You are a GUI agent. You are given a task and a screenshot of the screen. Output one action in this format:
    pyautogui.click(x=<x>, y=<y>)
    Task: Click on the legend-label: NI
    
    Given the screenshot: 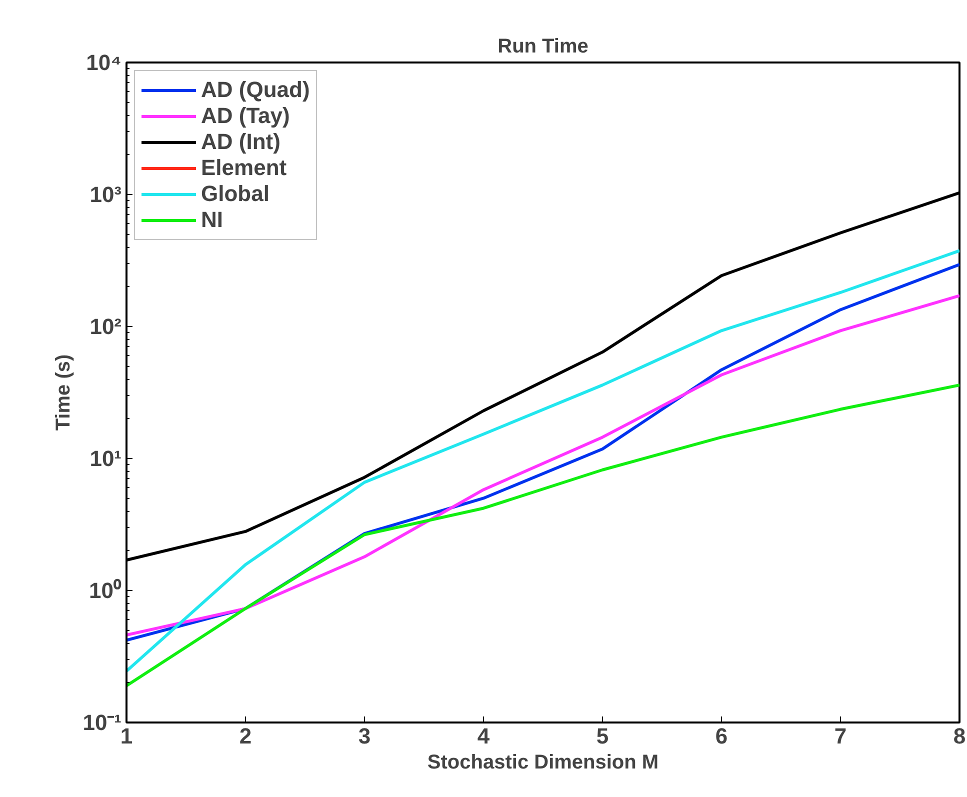 What is the action you would take?
    pyautogui.click(x=212, y=220)
    